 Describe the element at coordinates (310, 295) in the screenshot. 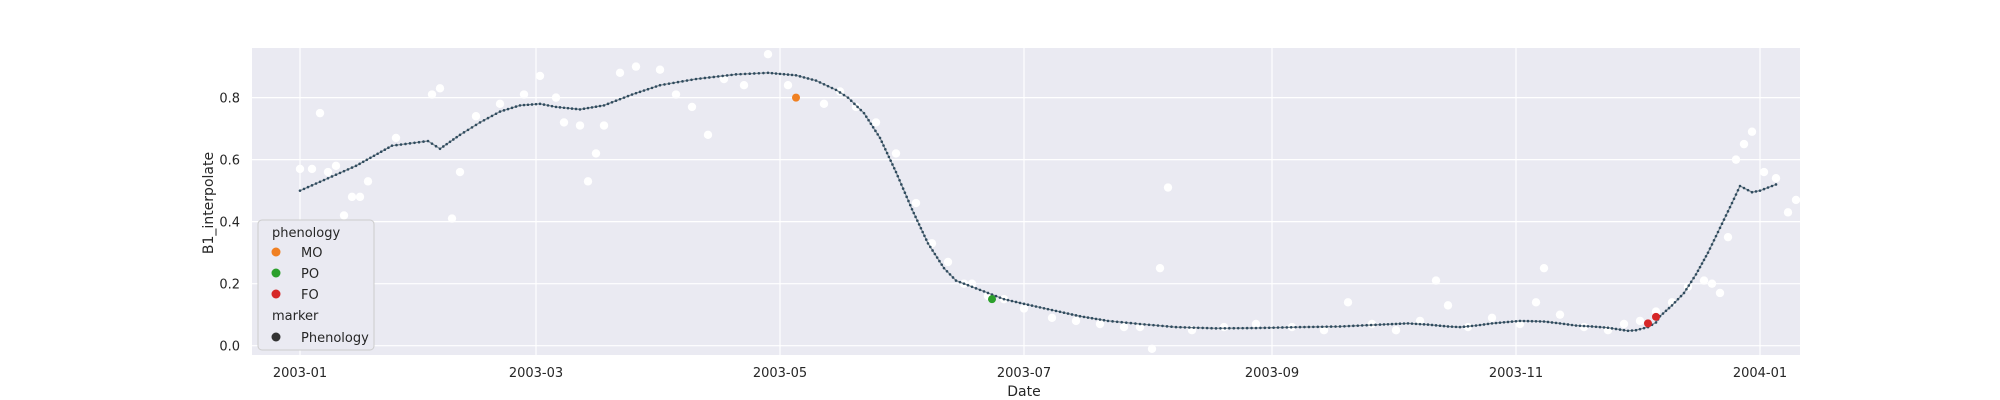

I see `legend-label-fo: FO` at that location.